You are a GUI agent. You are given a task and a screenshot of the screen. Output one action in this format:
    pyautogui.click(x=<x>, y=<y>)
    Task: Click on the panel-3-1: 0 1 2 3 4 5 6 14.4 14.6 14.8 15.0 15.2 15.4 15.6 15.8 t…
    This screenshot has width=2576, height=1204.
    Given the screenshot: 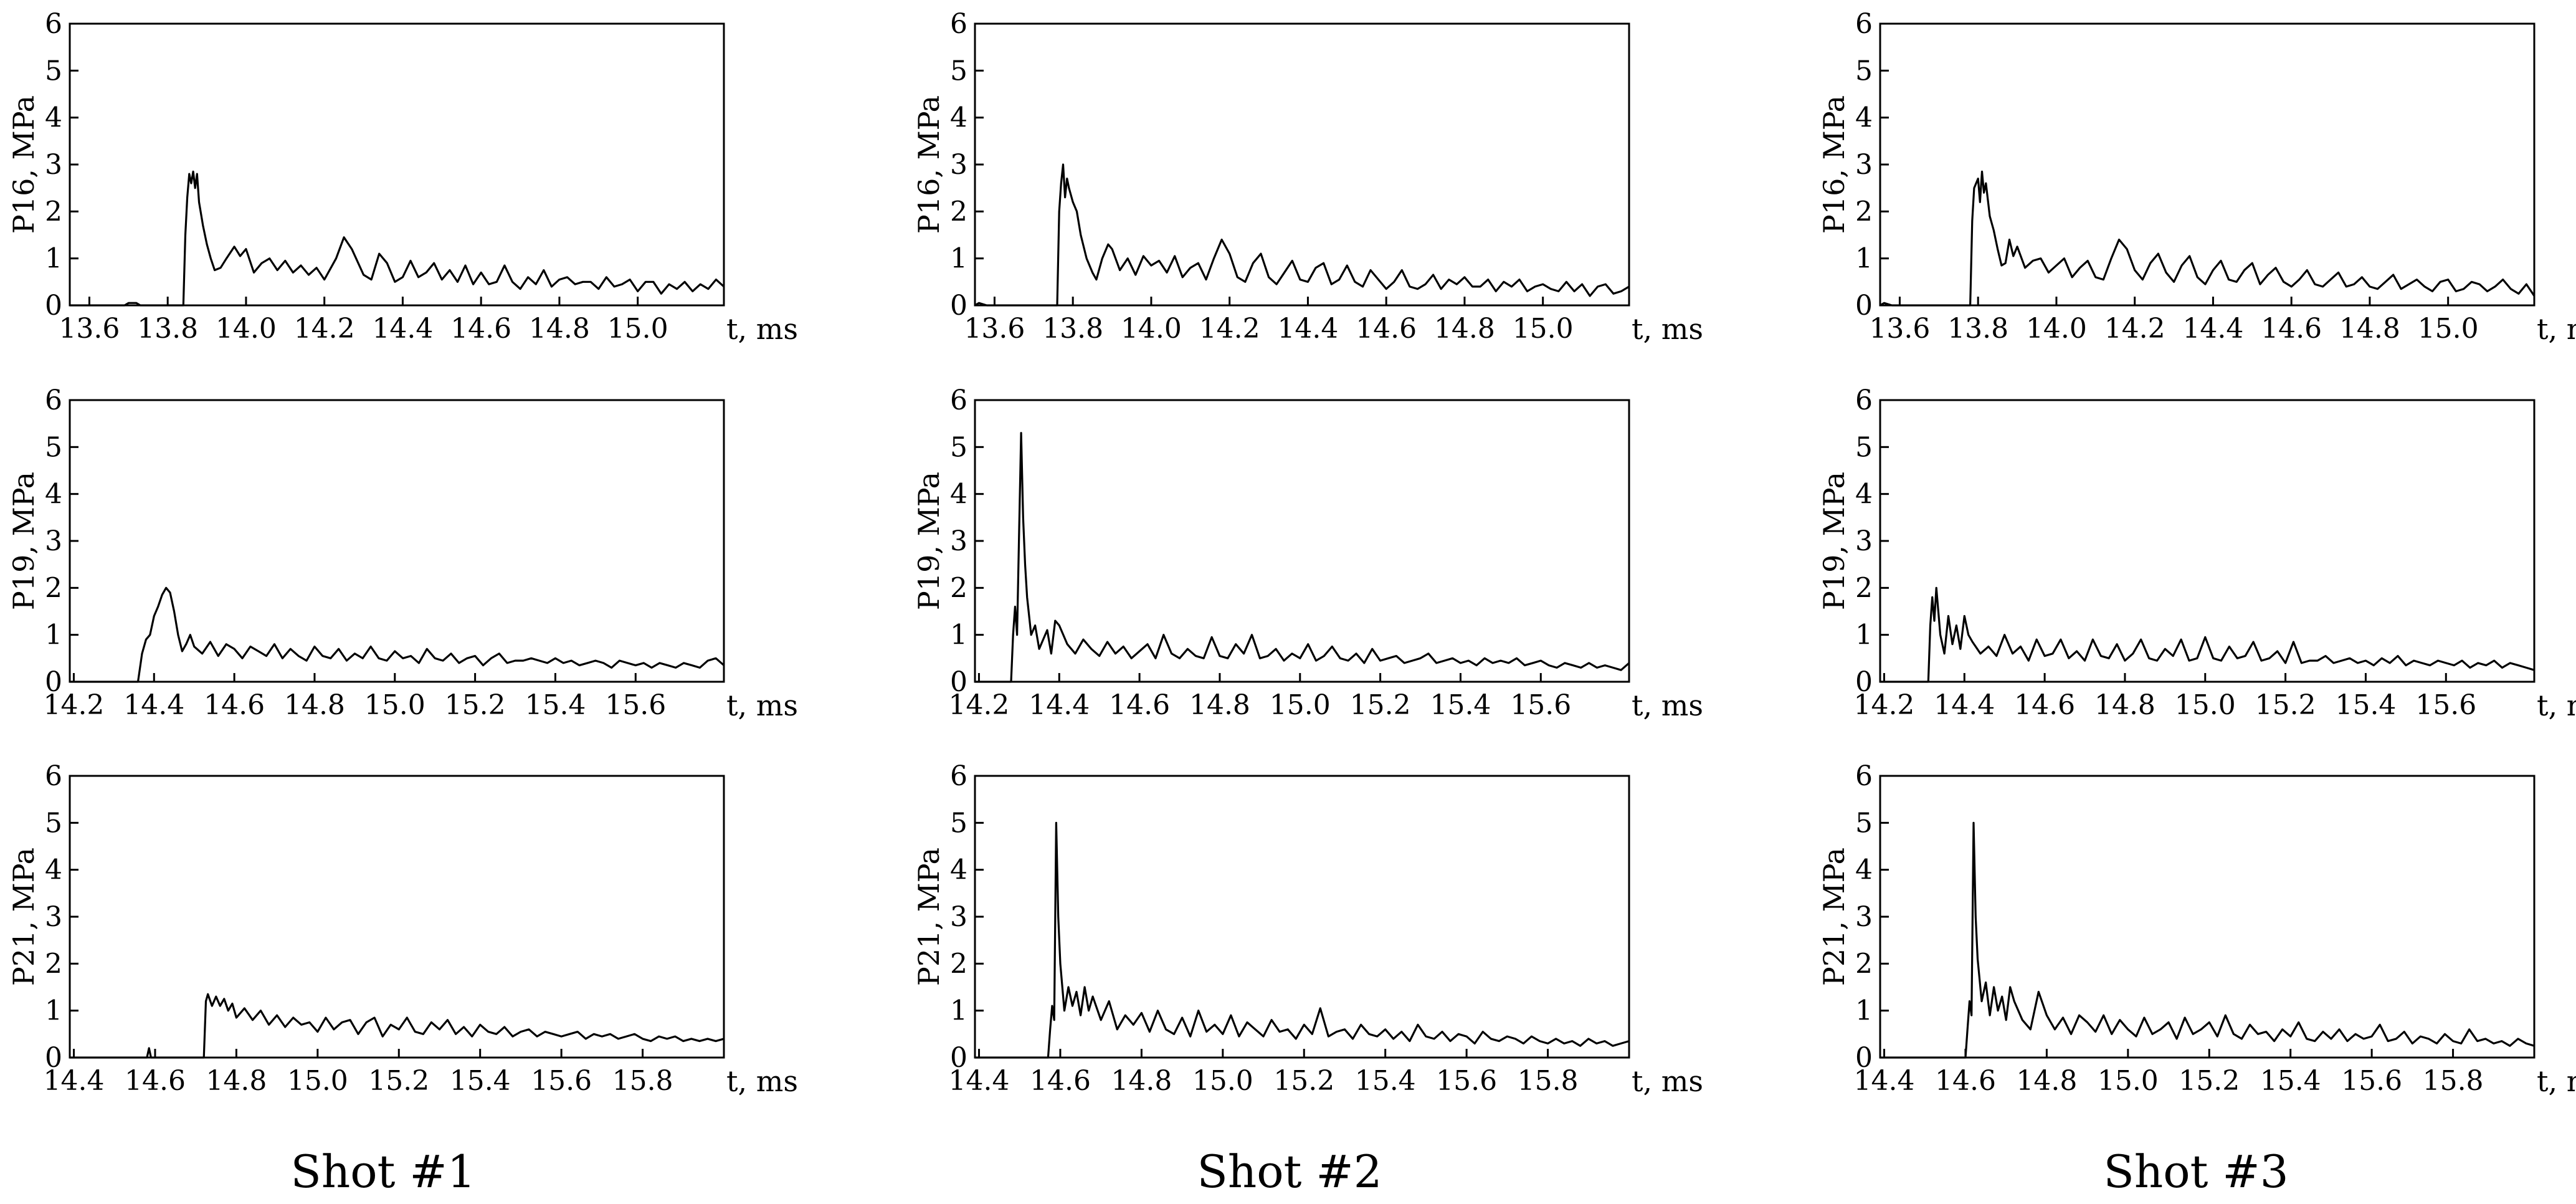 What is the action you would take?
    pyautogui.click(x=402, y=929)
    